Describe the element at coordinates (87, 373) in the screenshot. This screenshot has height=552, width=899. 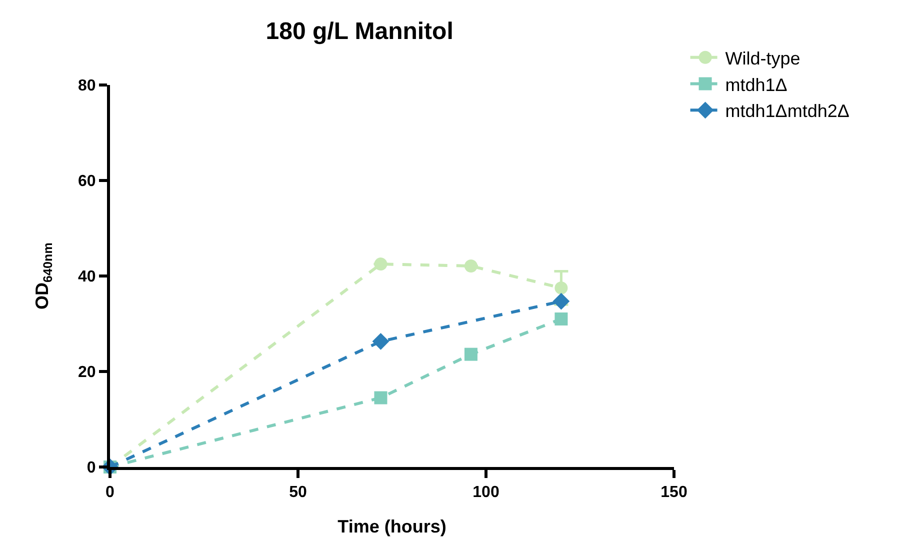
I see `y-tick-label: 20` at that location.